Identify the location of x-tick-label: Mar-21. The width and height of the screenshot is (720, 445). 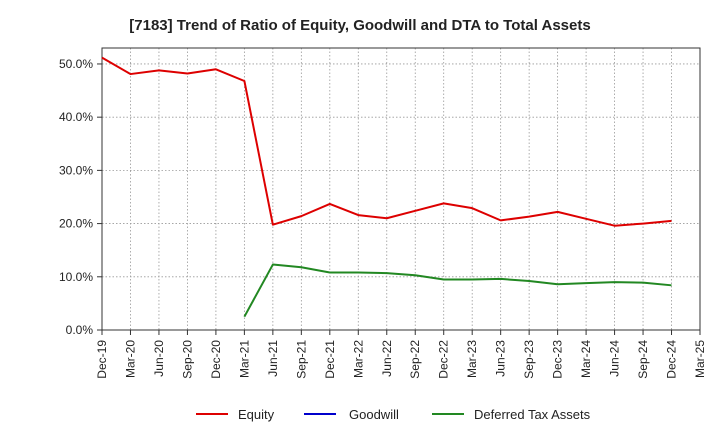
(244, 359).